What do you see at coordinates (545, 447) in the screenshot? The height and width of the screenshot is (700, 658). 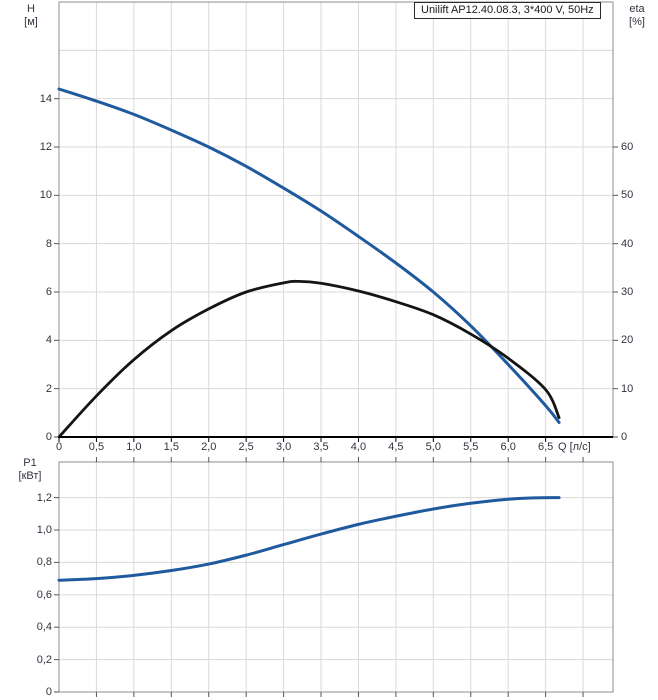 I see `x-axis-tick-label: 6,5` at bounding box center [545, 447].